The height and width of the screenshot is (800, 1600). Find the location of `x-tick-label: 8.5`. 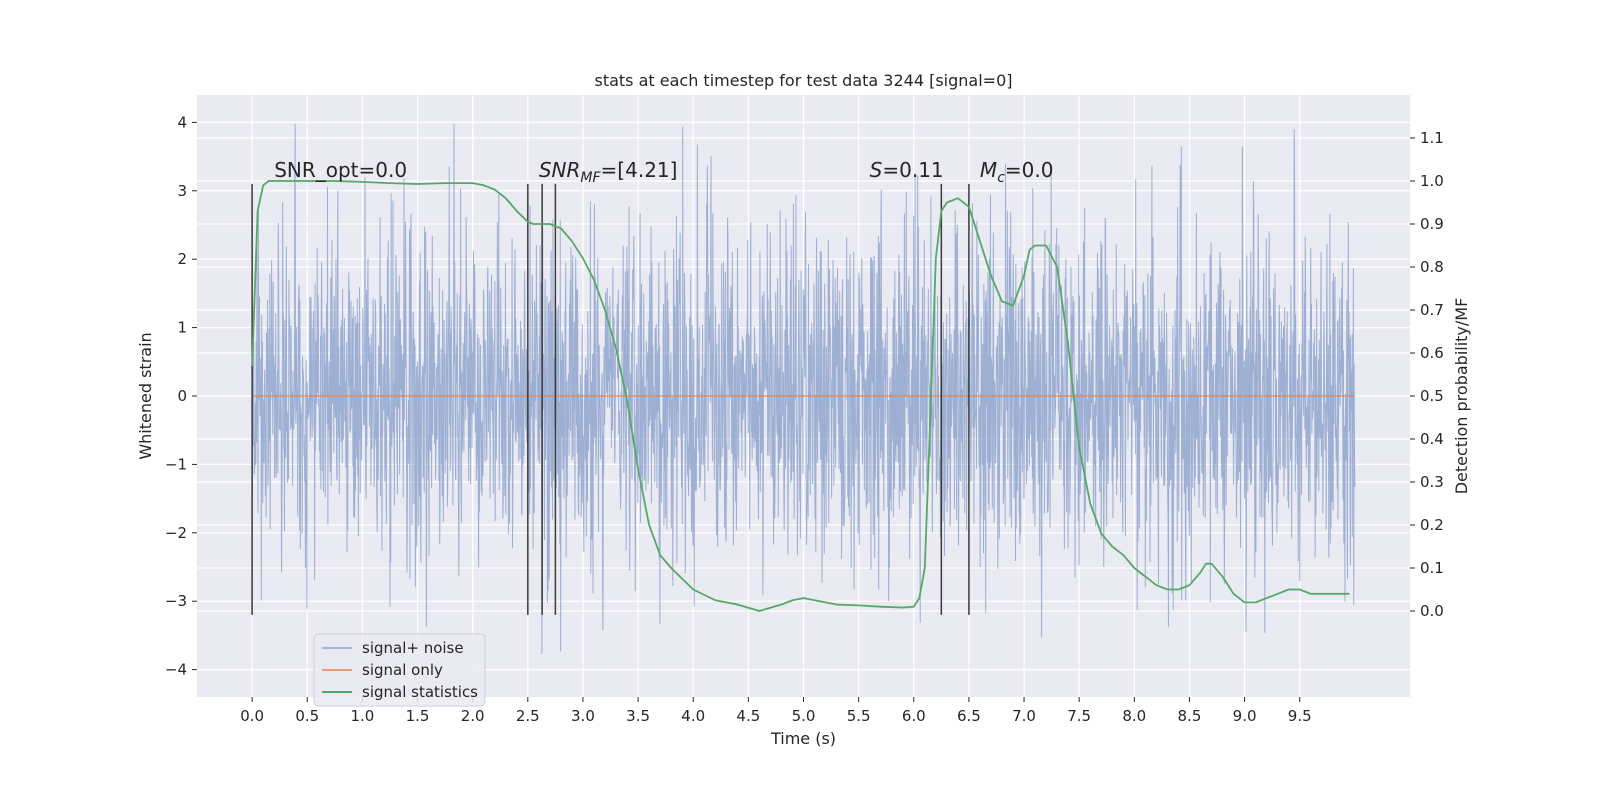

x-tick-label: 8.5 is located at coordinates (1190, 716).